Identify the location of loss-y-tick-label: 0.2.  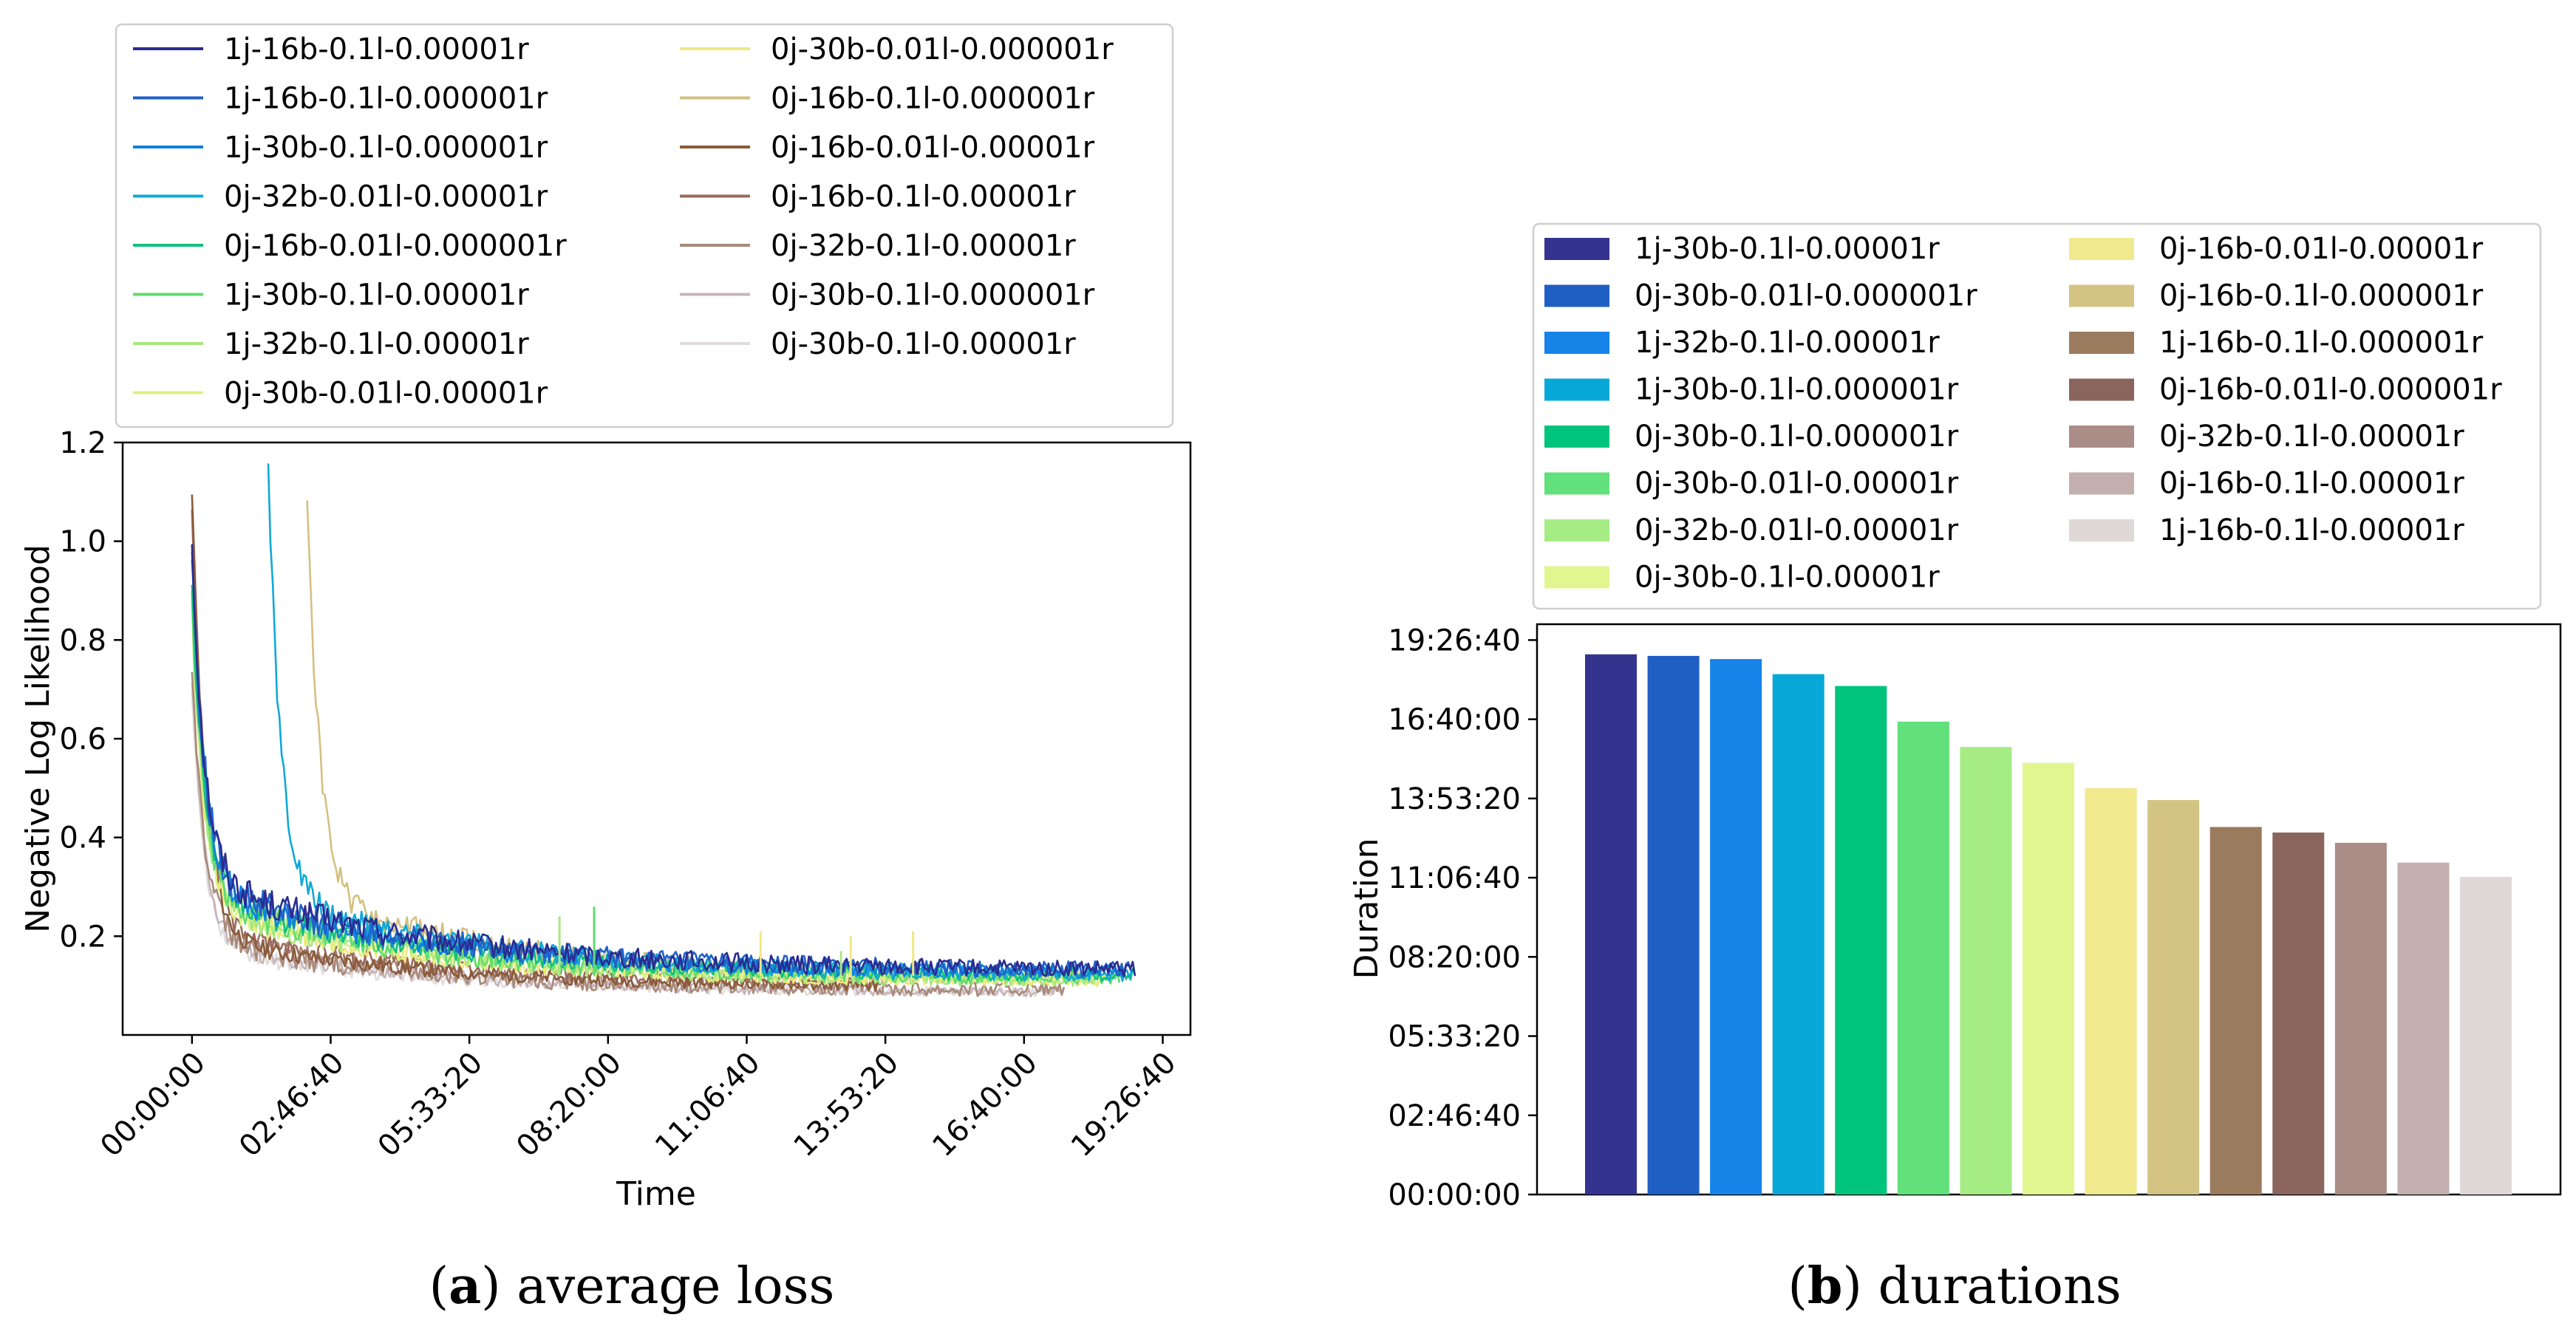
(82, 937).